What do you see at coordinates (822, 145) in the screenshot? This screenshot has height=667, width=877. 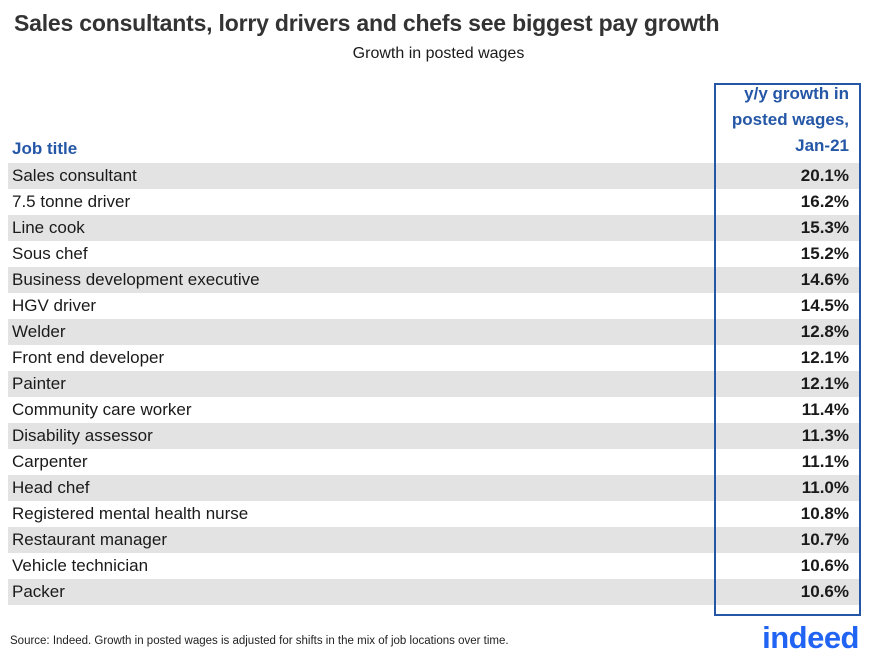 I see `value-header-line-3: Jan-21` at bounding box center [822, 145].